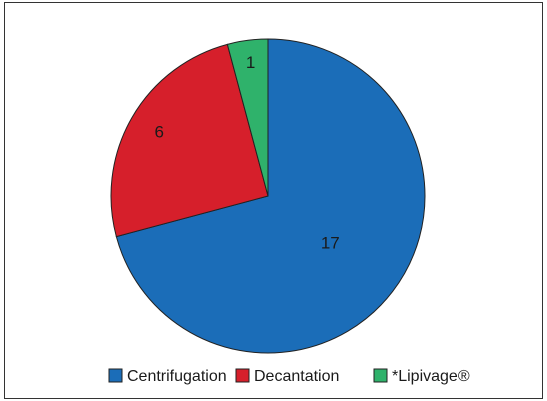  What do you see at coordinates (250, 62) in the screenshot?
I see `data-label: 1` at bounding box center [250, 62].